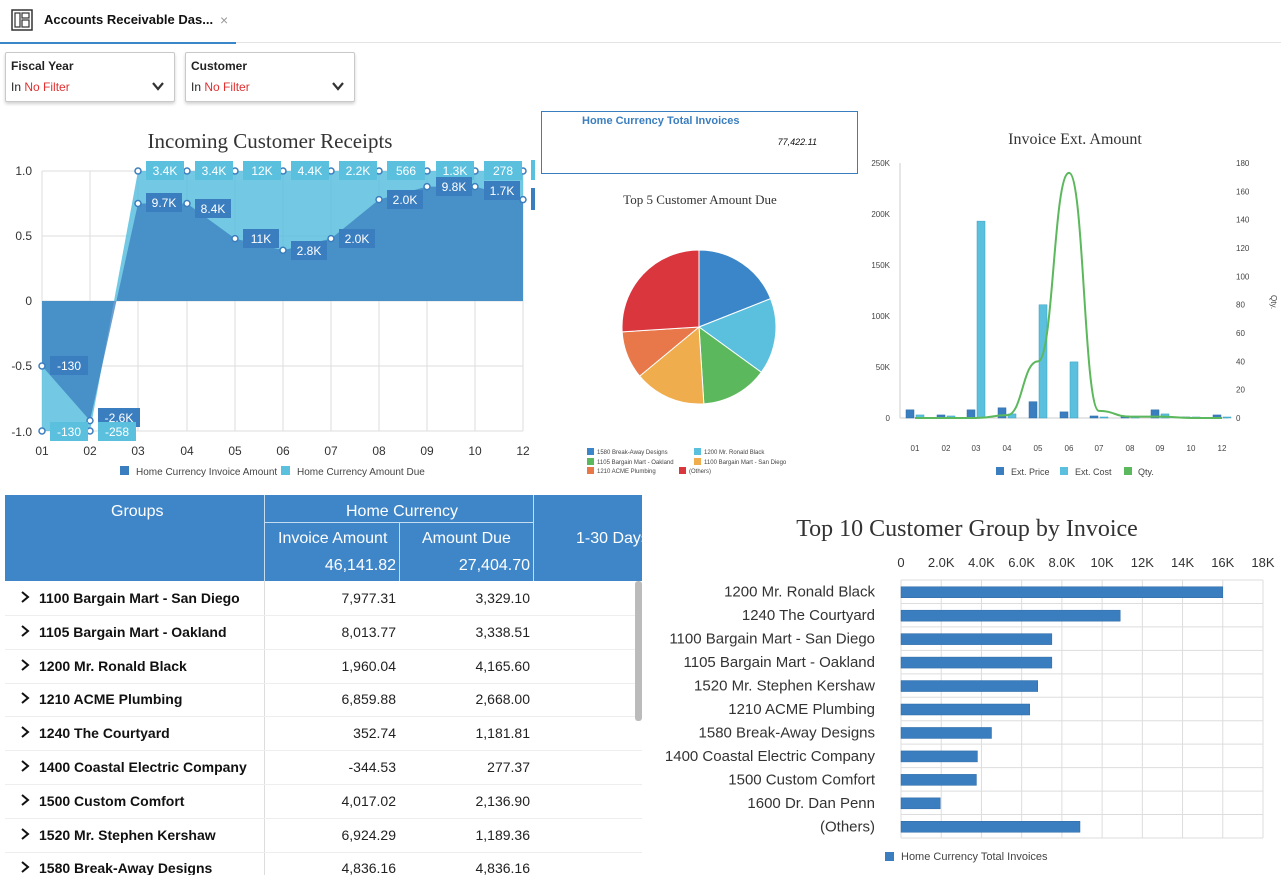 This screenshot has height=875, width=1281. What do you see at coordinates (475, 451) in the screenshot?
I see `x-tick: 10` at bounding box center [475, 451].